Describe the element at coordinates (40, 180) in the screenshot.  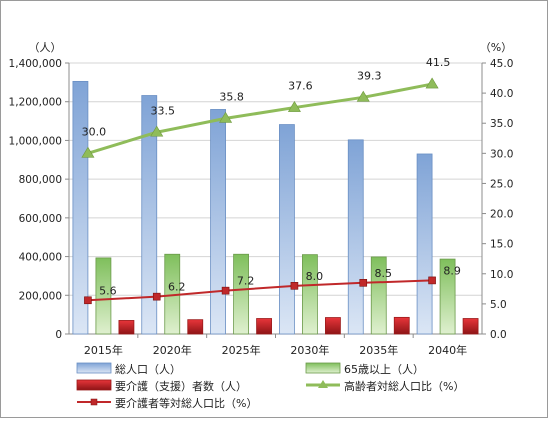
I see `left-tick-label: 800,000` at that location.